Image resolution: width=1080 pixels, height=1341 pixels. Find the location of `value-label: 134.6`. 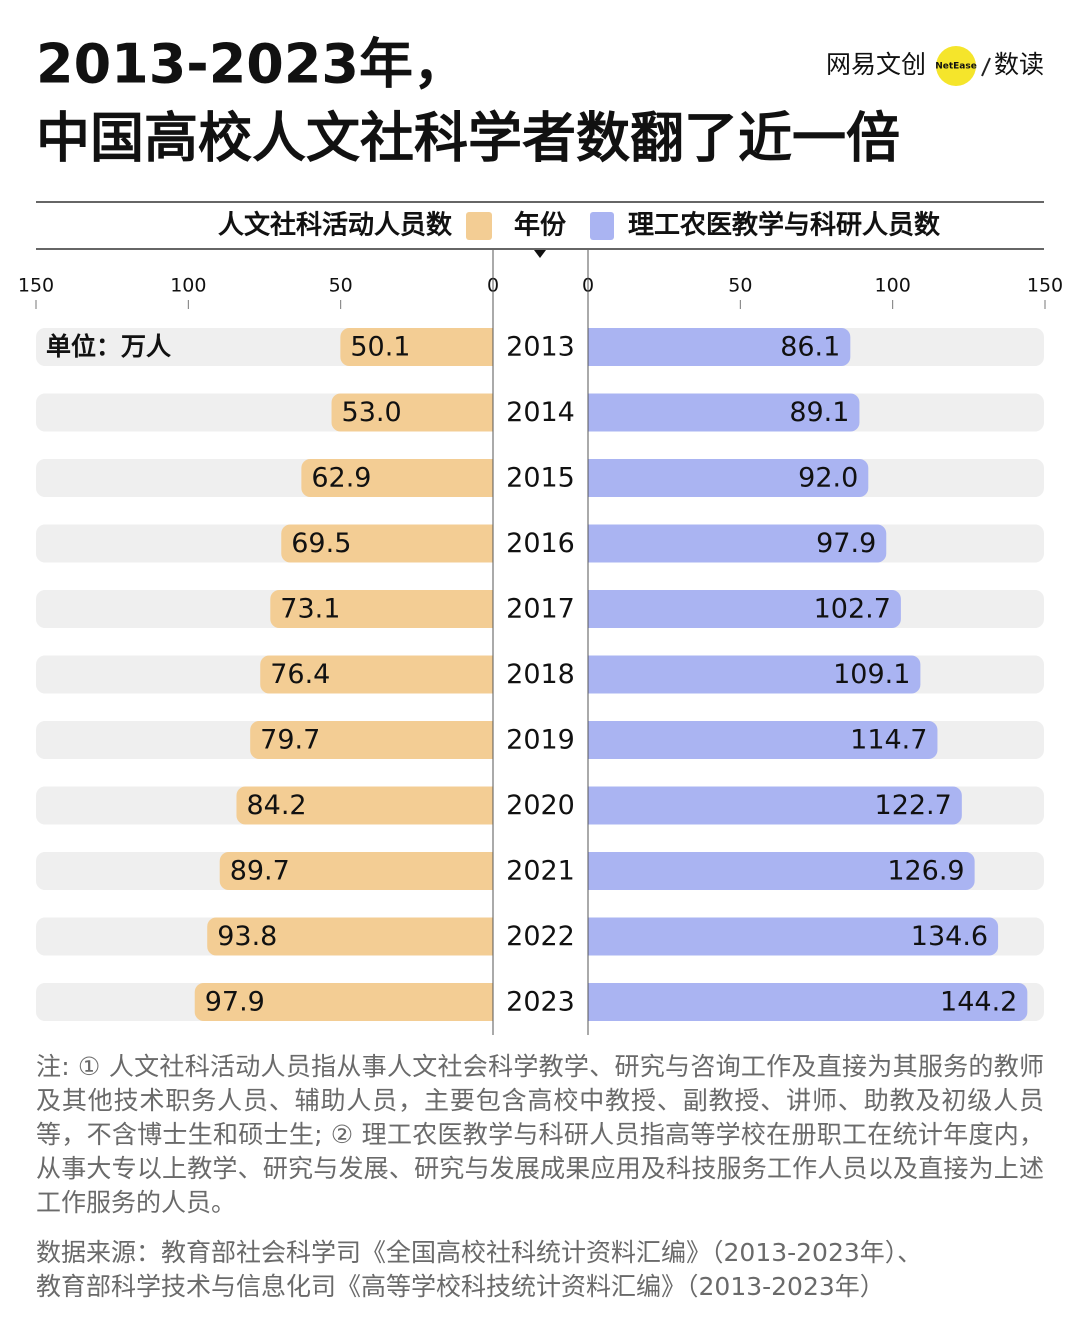

value-label: 134.6 is located at coordinates (949, 936).